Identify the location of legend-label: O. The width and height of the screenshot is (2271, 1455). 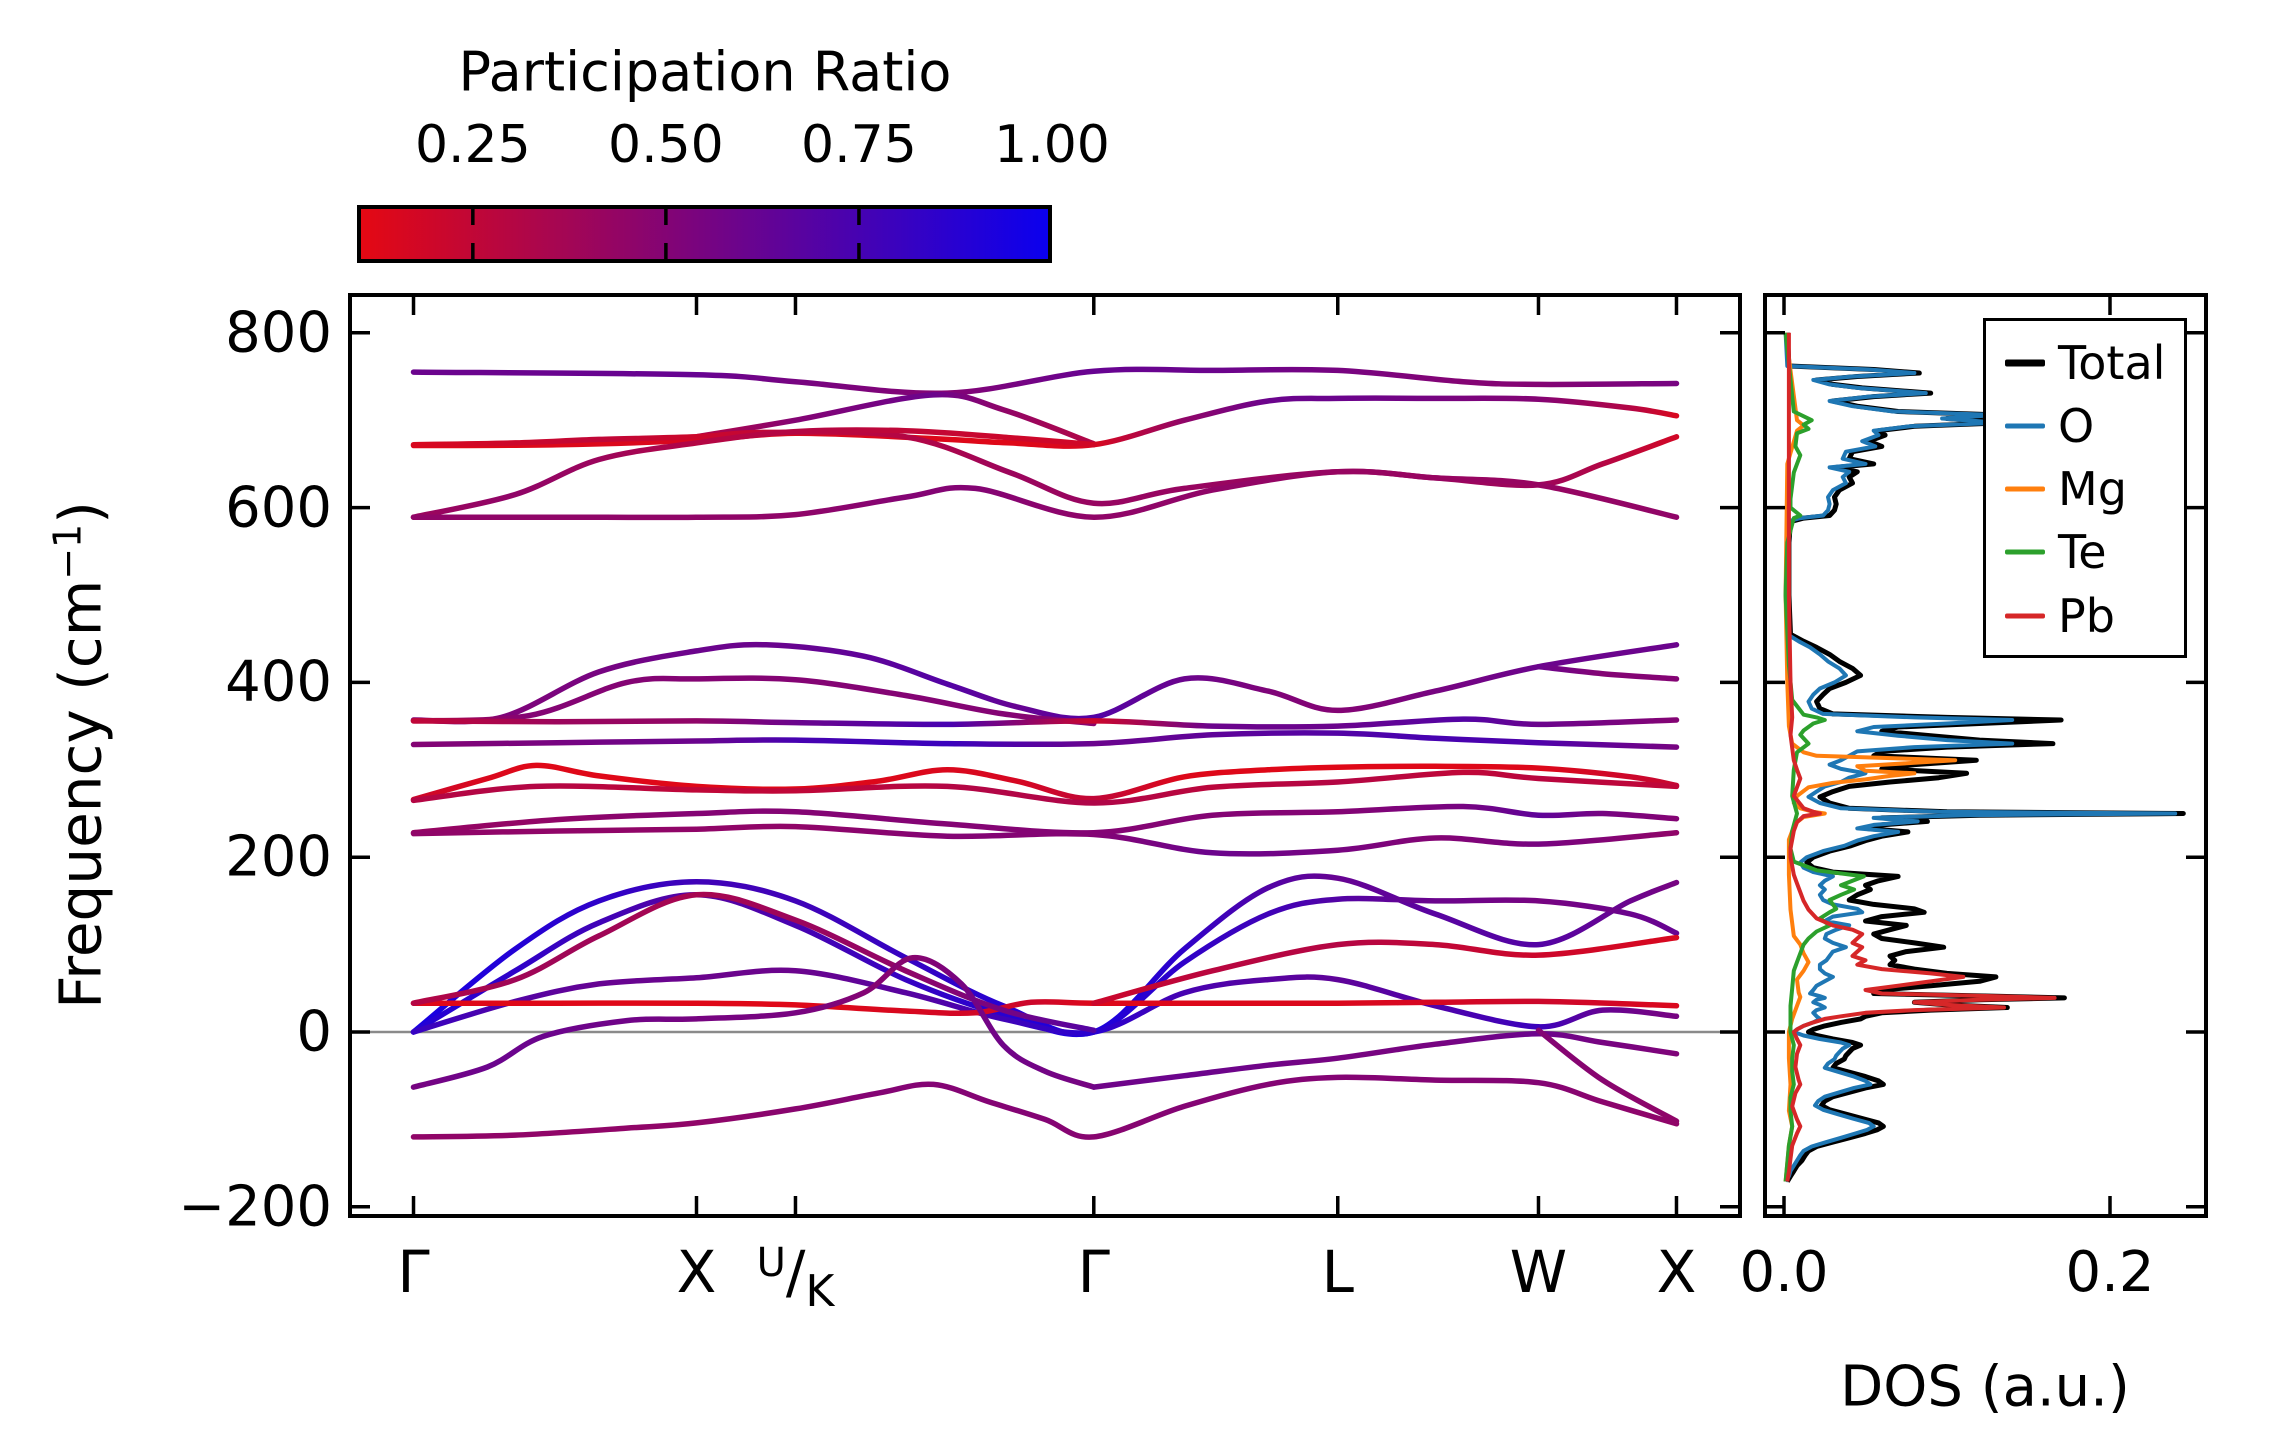
(2076, 426).